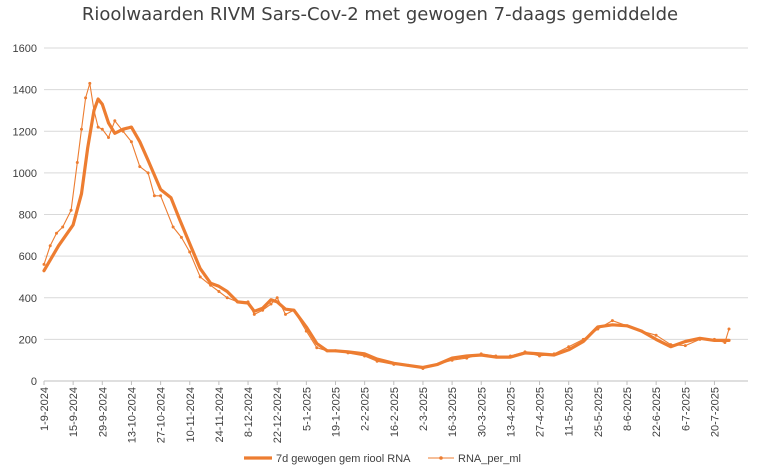  Describe the element at coordinates (599, 412) in the screenshot. I see `x-tick-label: 25-5-2025` at that location.